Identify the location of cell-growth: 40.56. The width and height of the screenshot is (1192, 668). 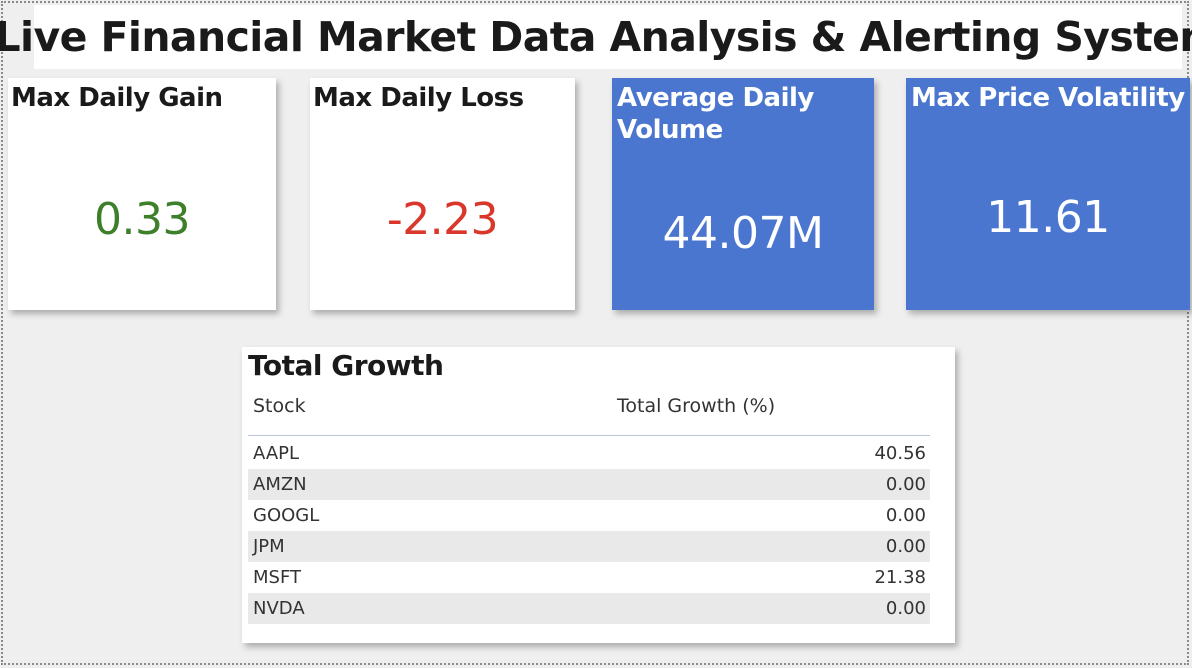
(900, 453).